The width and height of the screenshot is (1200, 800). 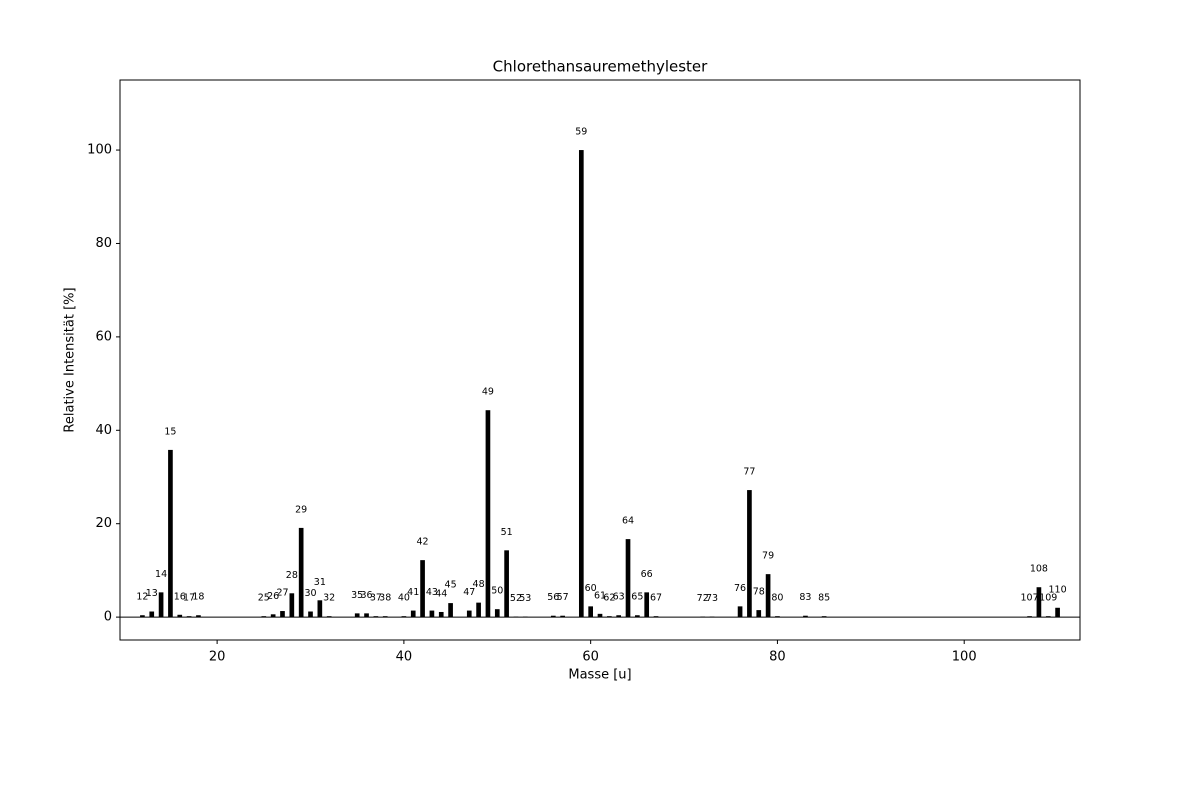 What do you see at coordinates (108, 617) in the screenshot?
I see `y-tick-label: 0` at bounding box center [108, 617].